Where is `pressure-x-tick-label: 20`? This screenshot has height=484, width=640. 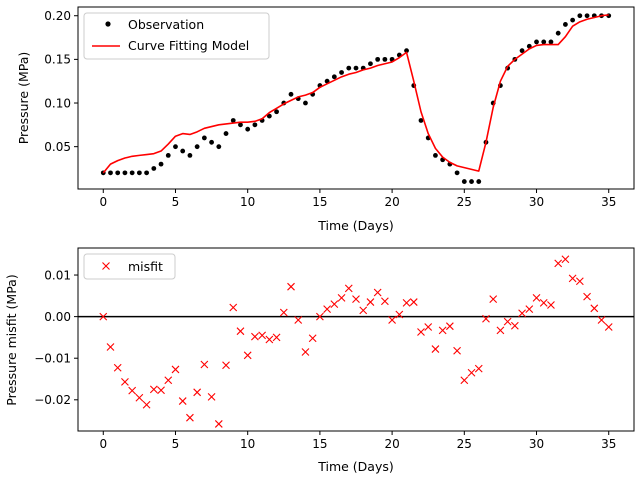
pressure-x-tick-label: 20 is located at coordinates (391, 202).